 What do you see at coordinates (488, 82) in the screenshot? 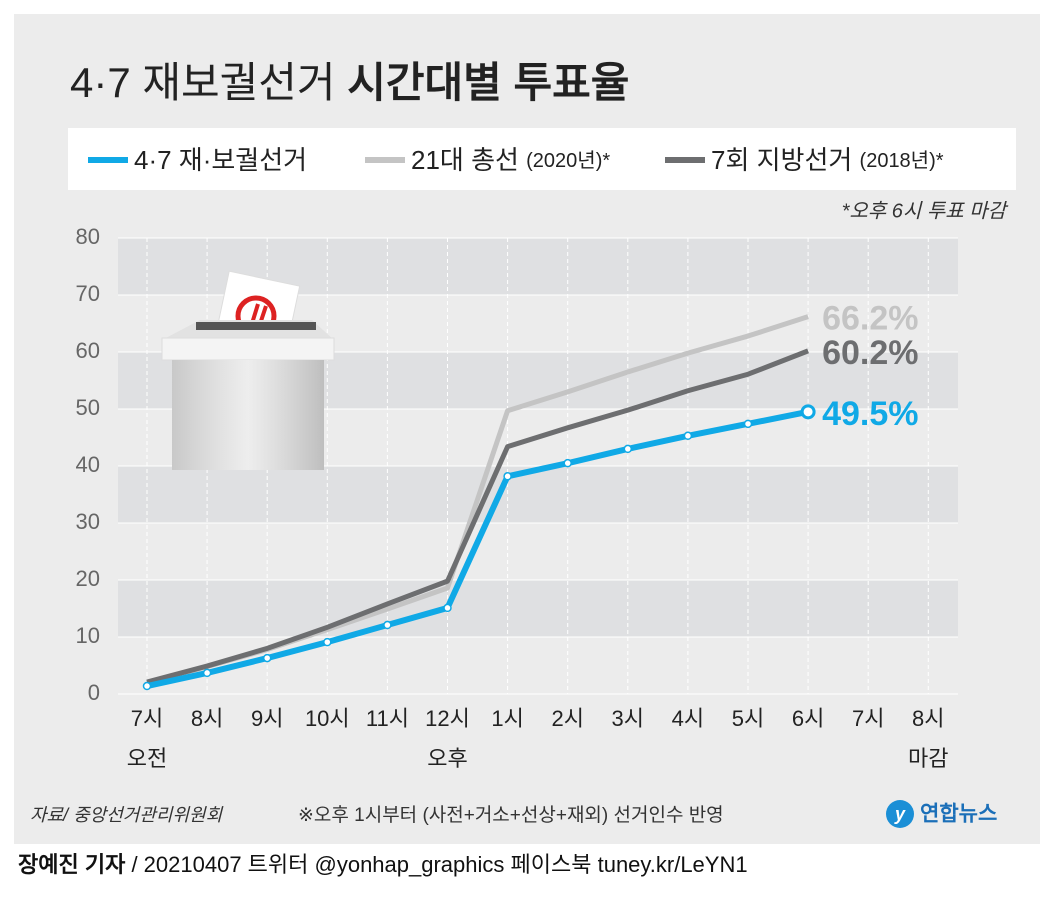
I see `title-bold: 시간대별 투표율` at bounding box center [488, 82].